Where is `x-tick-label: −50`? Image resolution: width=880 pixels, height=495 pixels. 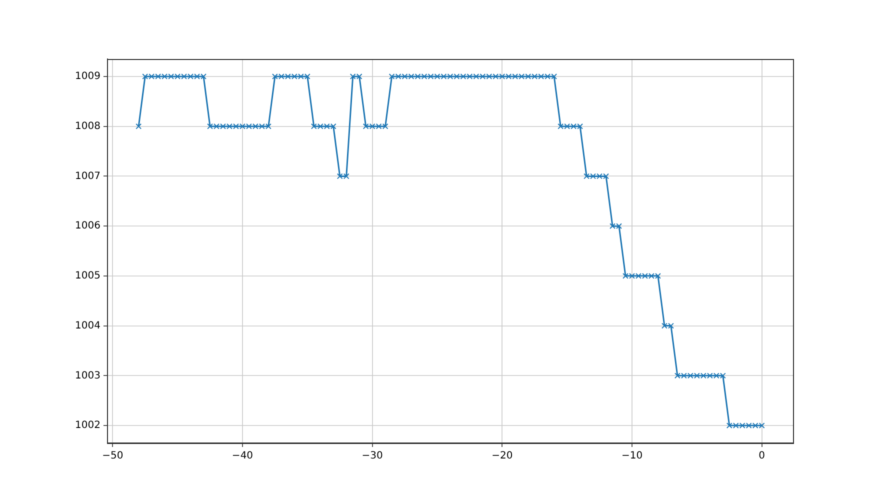
x-tick-label: −50 is located at coordinates (113, 456).